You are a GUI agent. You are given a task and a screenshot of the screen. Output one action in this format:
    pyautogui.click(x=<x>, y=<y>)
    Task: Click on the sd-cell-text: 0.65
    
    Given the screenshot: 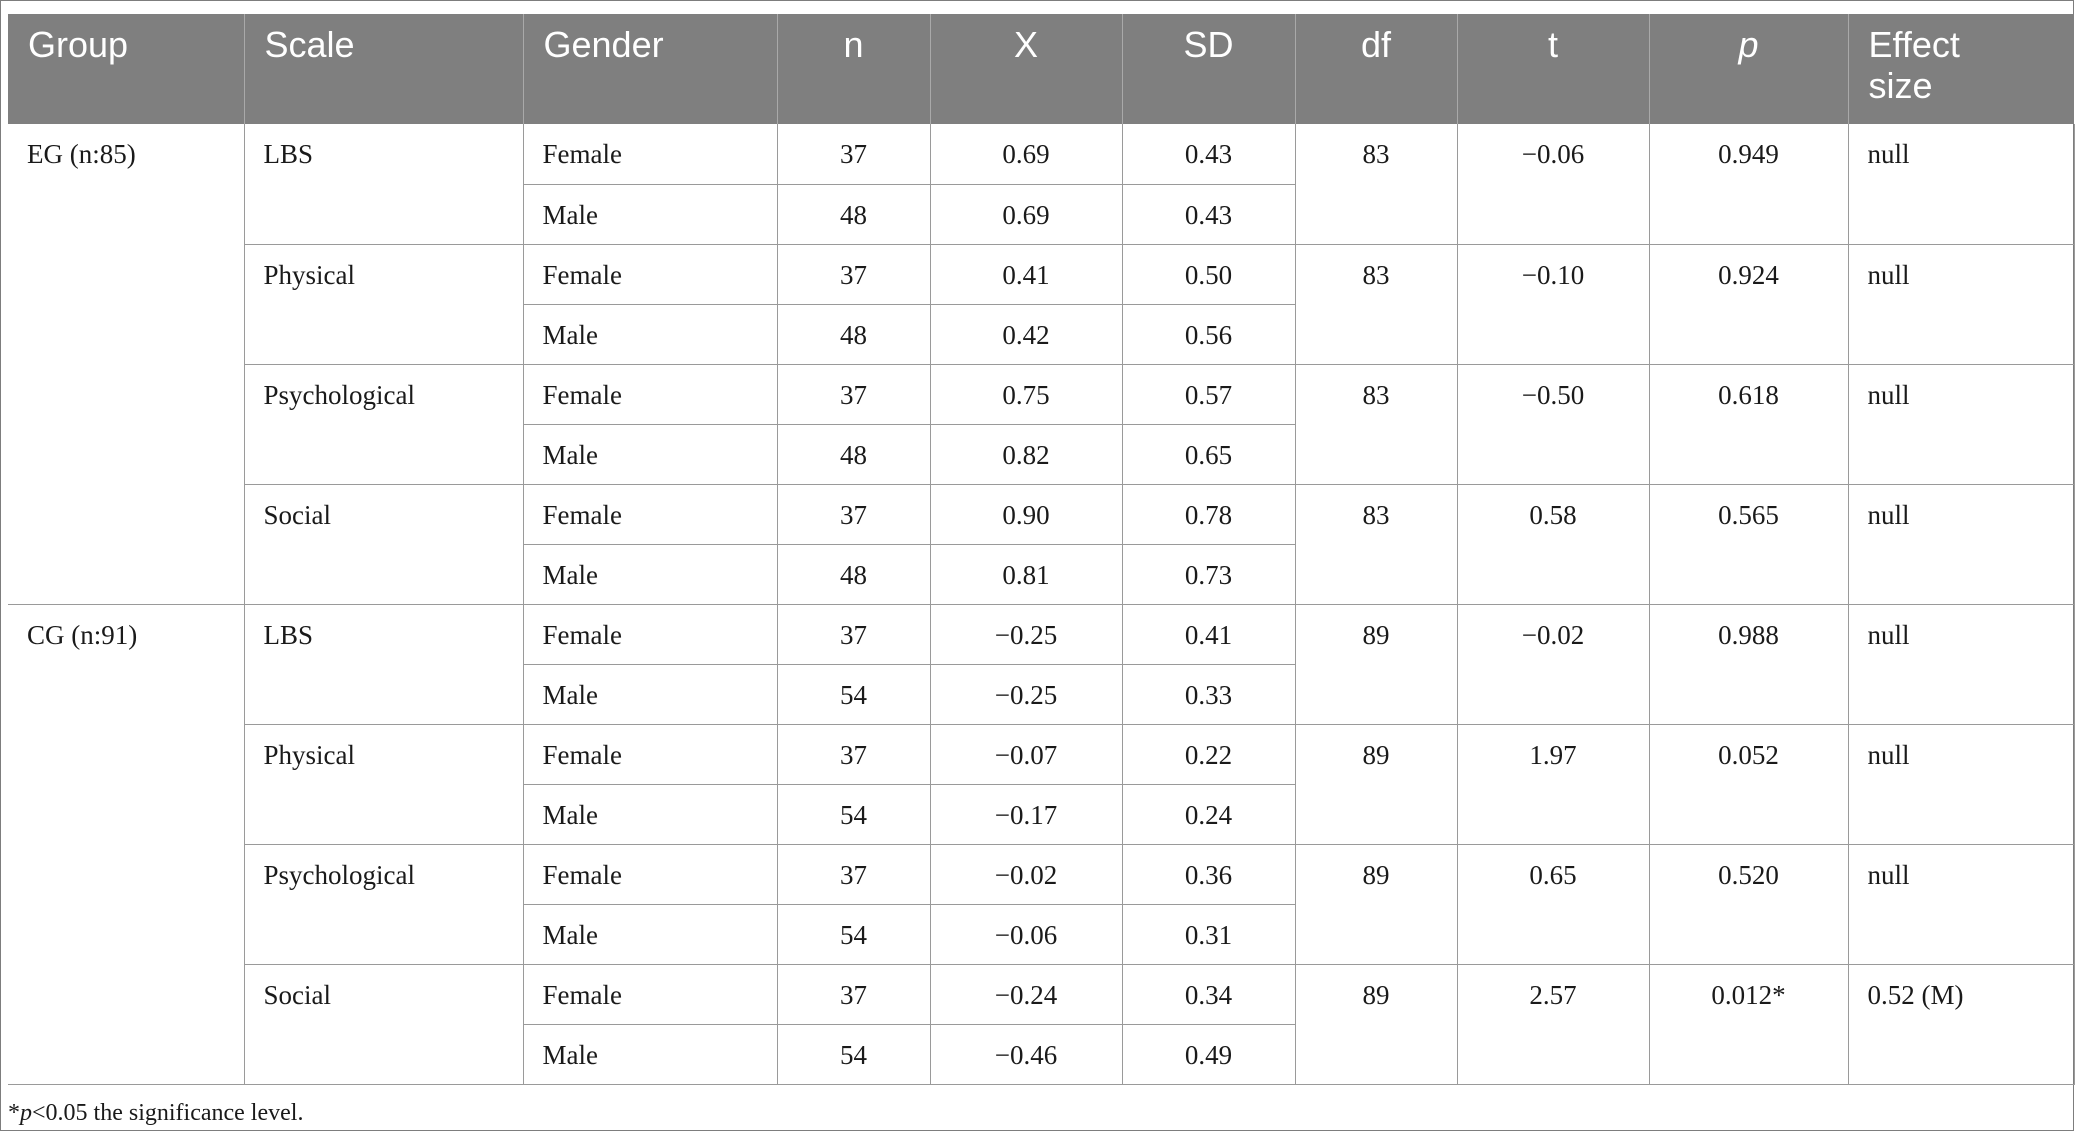 What is the action you would take?
    pyautogui.click(x=1208, y=454)
    